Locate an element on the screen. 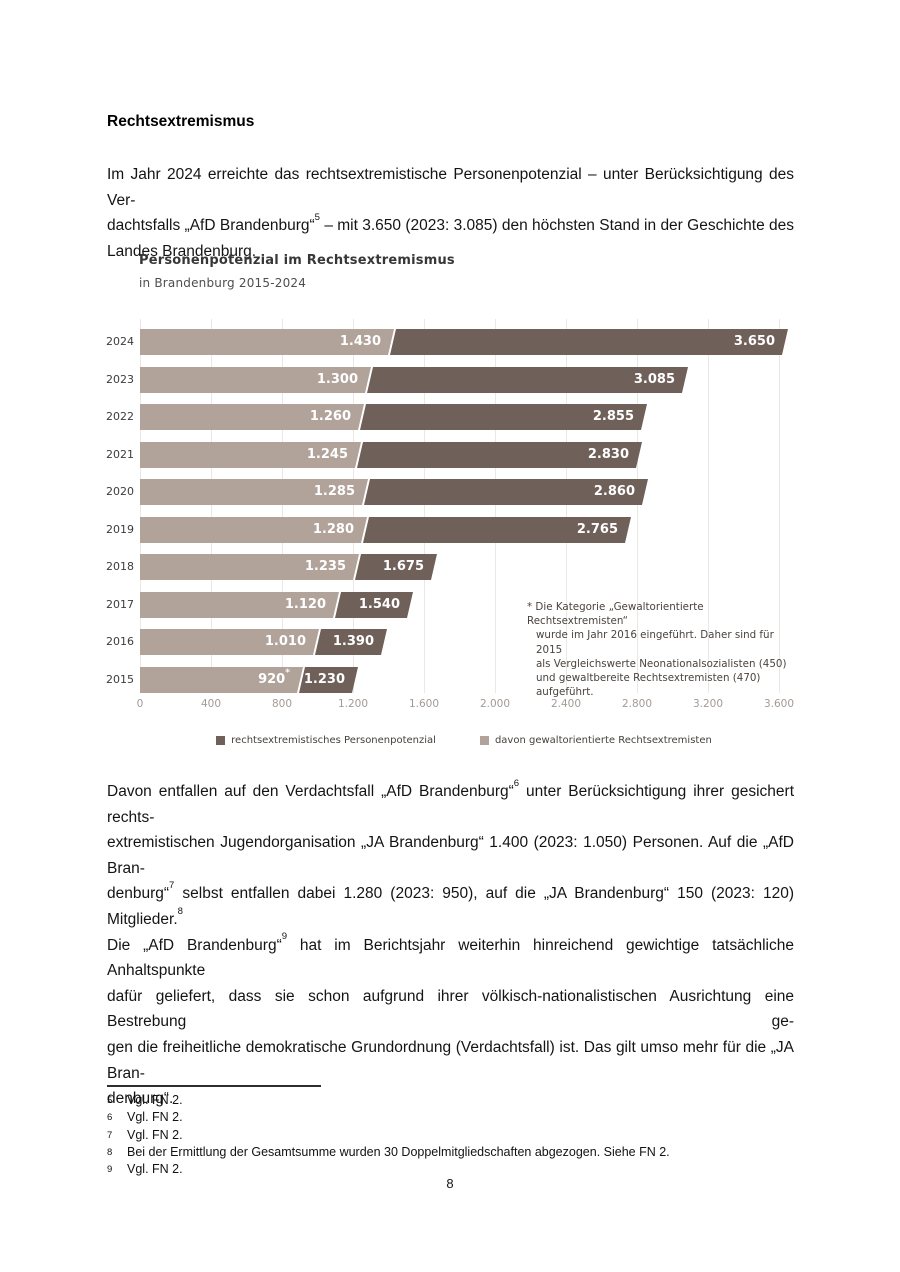  bar-row: 2016 1.010 1.390 is located at coordinates (447, 642).